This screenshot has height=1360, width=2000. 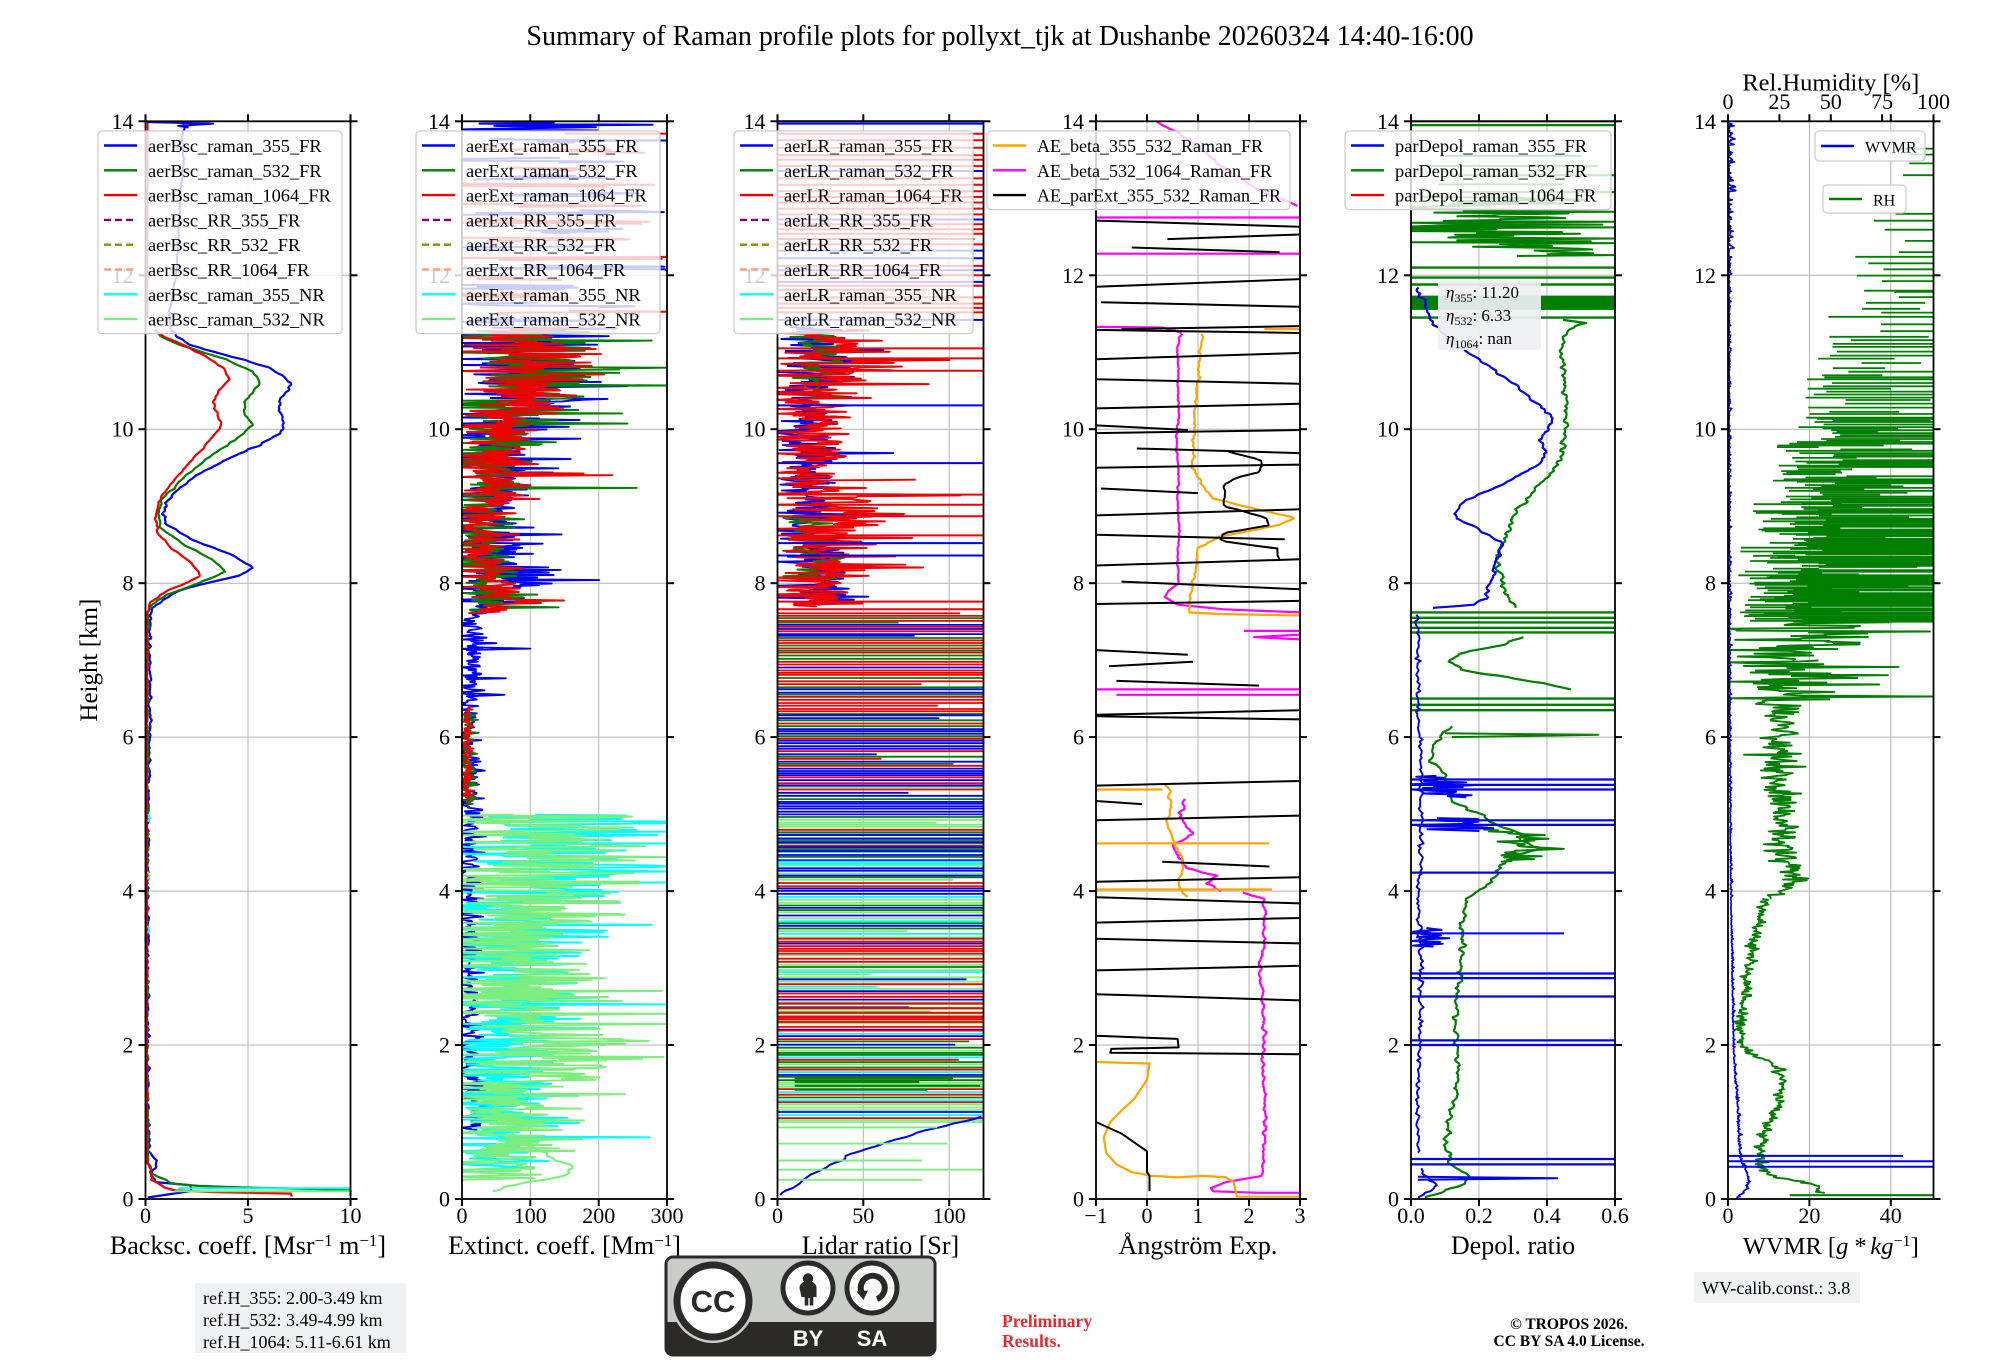 What do you see at coordinates (1150, 146) in the screenshot?
I see `svg-text: AE_beta_355_532_Raman_FR` at bounding box center [1150, 146].